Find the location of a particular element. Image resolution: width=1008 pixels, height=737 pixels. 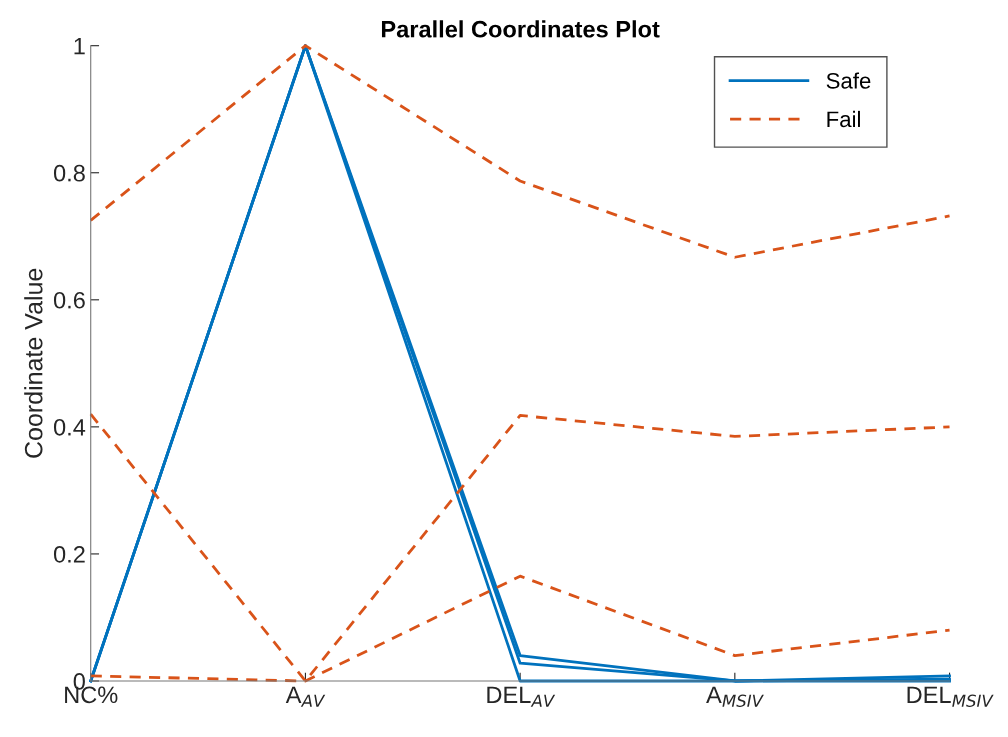

x-tick-label: A$_{AV}$ is located at coordinates (305, 696).